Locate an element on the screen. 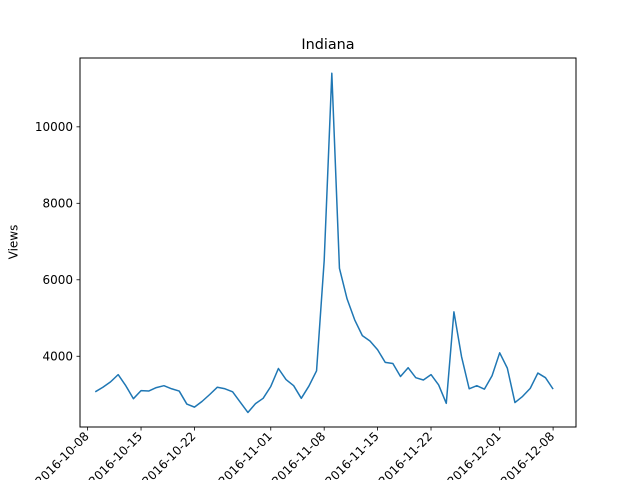 This screenshot has height=480, width=640. x-tick-label: 2016-10-08 is located at coordinates (62, 454).